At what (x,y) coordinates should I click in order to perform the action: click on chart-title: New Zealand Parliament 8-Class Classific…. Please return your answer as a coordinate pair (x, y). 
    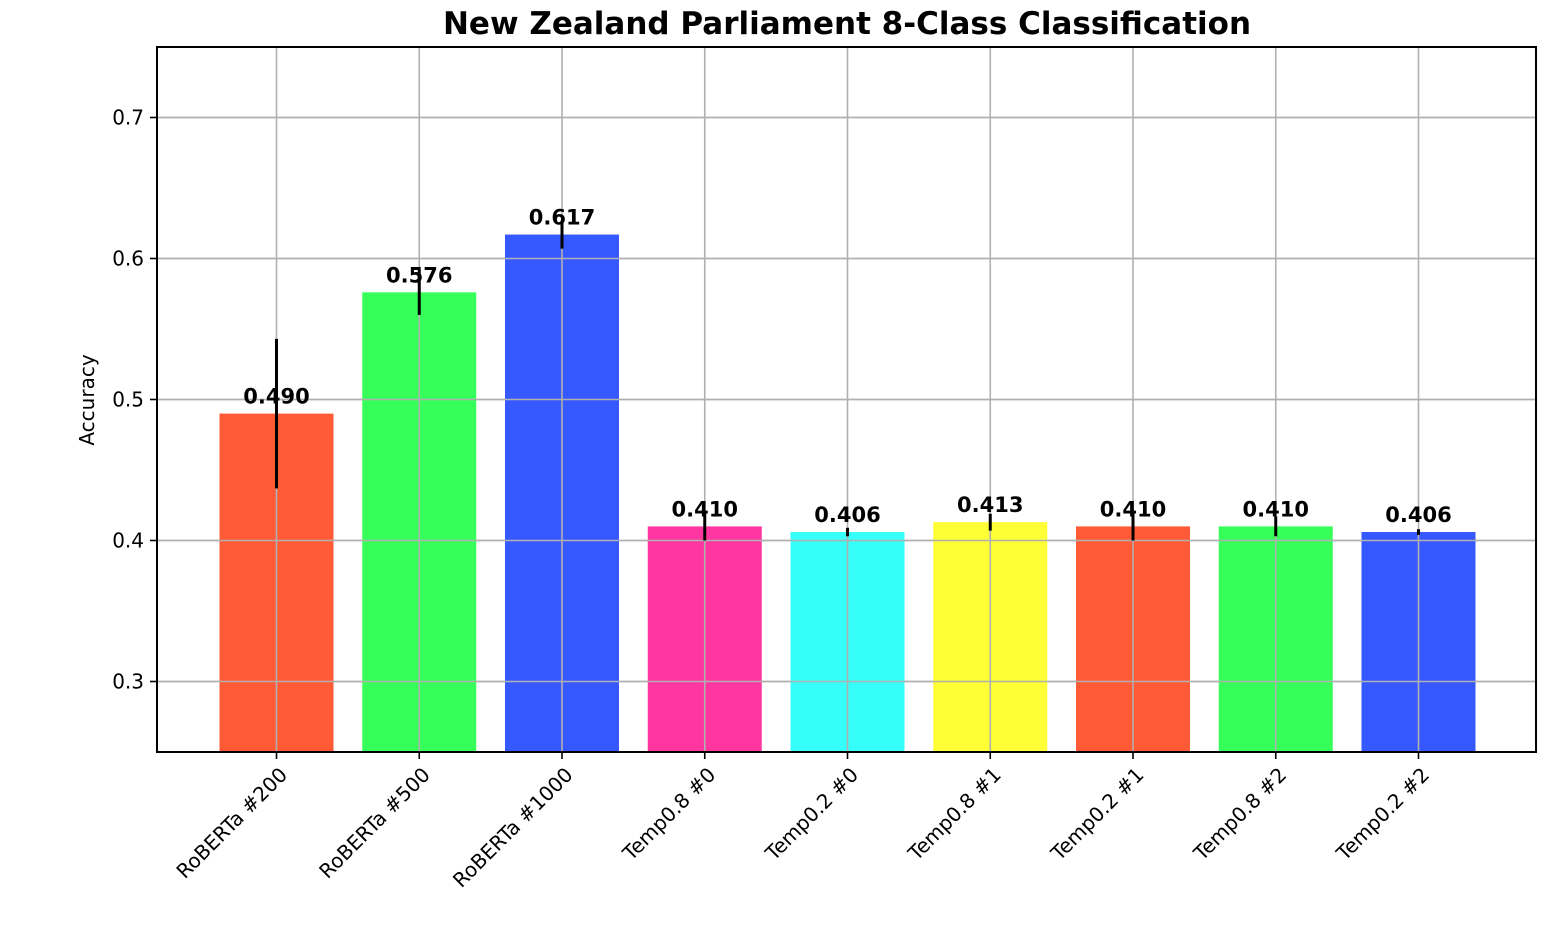
    Looking at the image, I should click on (847, 24).